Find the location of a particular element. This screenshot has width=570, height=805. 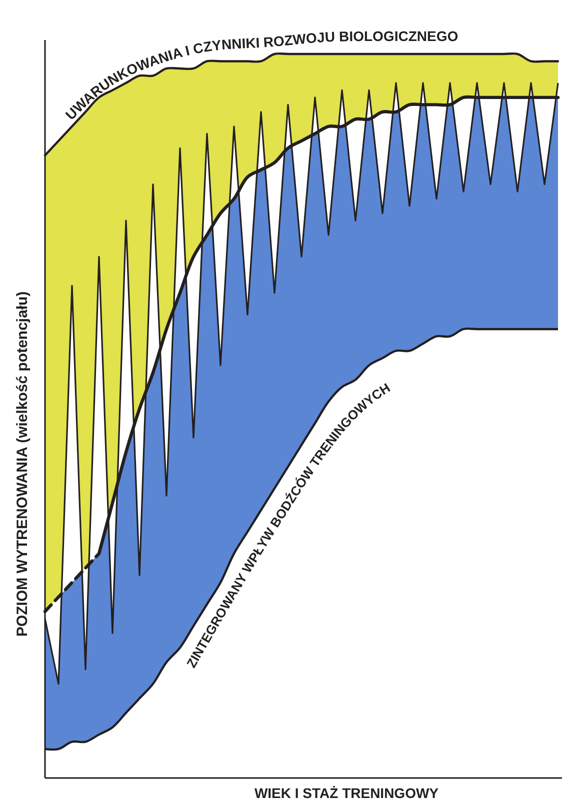

x-axis-title: WIEK I STAŻ TRENINGOWY is located at coordinates (347, 793).